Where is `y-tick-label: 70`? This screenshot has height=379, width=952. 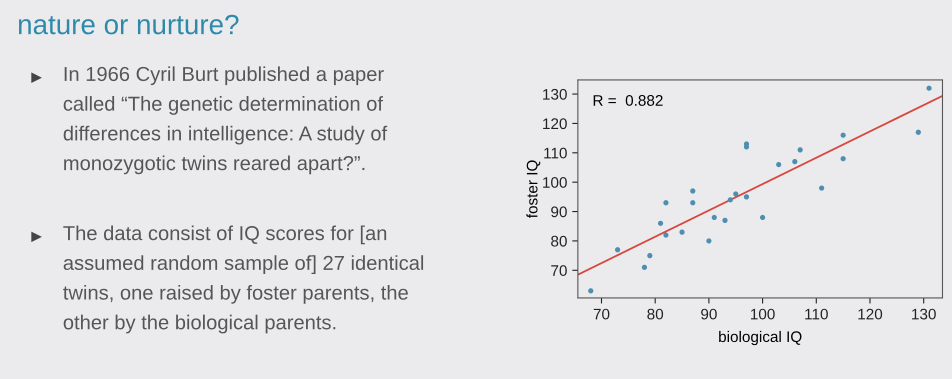 y-tick-label: 70 is located at coordinates (559, 270).